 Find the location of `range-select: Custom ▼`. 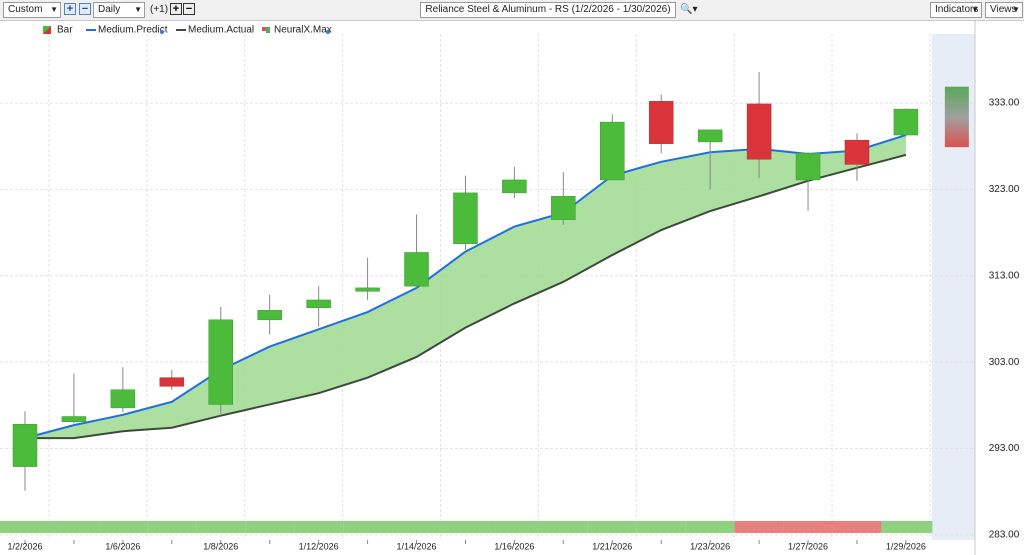

range-select: Custom ▼ is located at coordinates (32, 10).